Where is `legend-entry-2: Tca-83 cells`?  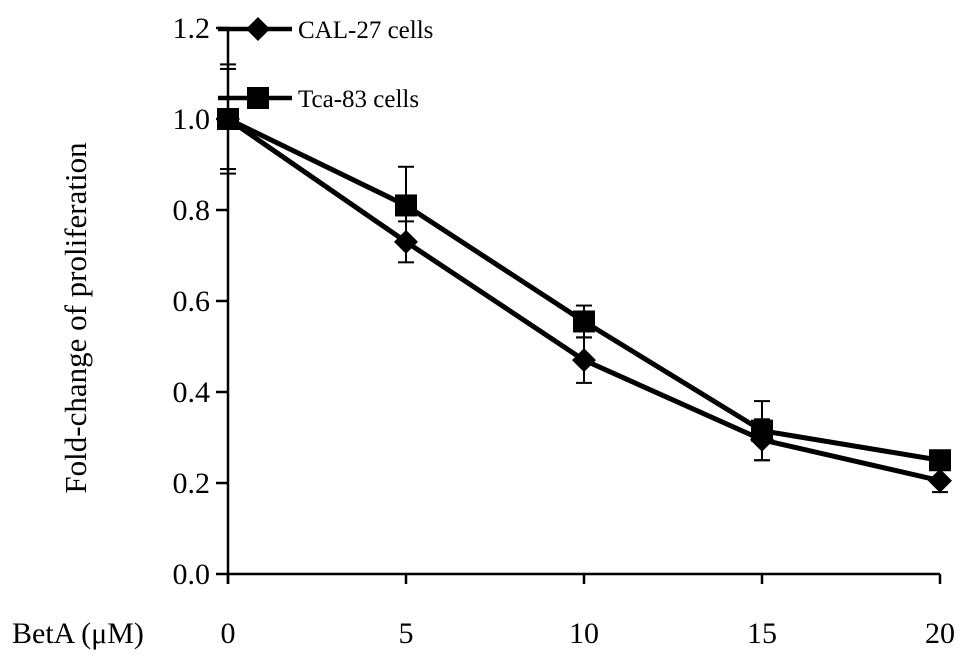 legend-entry-2: Tca-83 cells is located at coordinates (318, 99).